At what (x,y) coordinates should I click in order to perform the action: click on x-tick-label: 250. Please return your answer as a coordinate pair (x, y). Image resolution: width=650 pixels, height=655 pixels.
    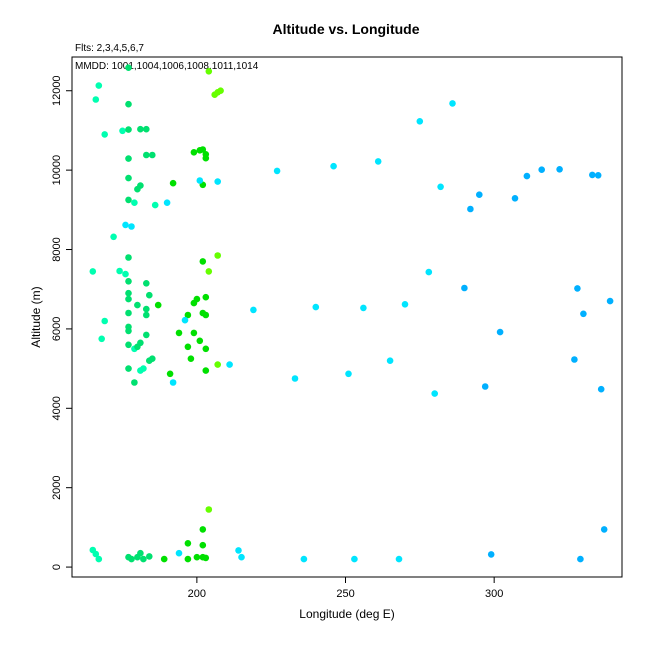
    Looking at the image, I should click on (345, 594).